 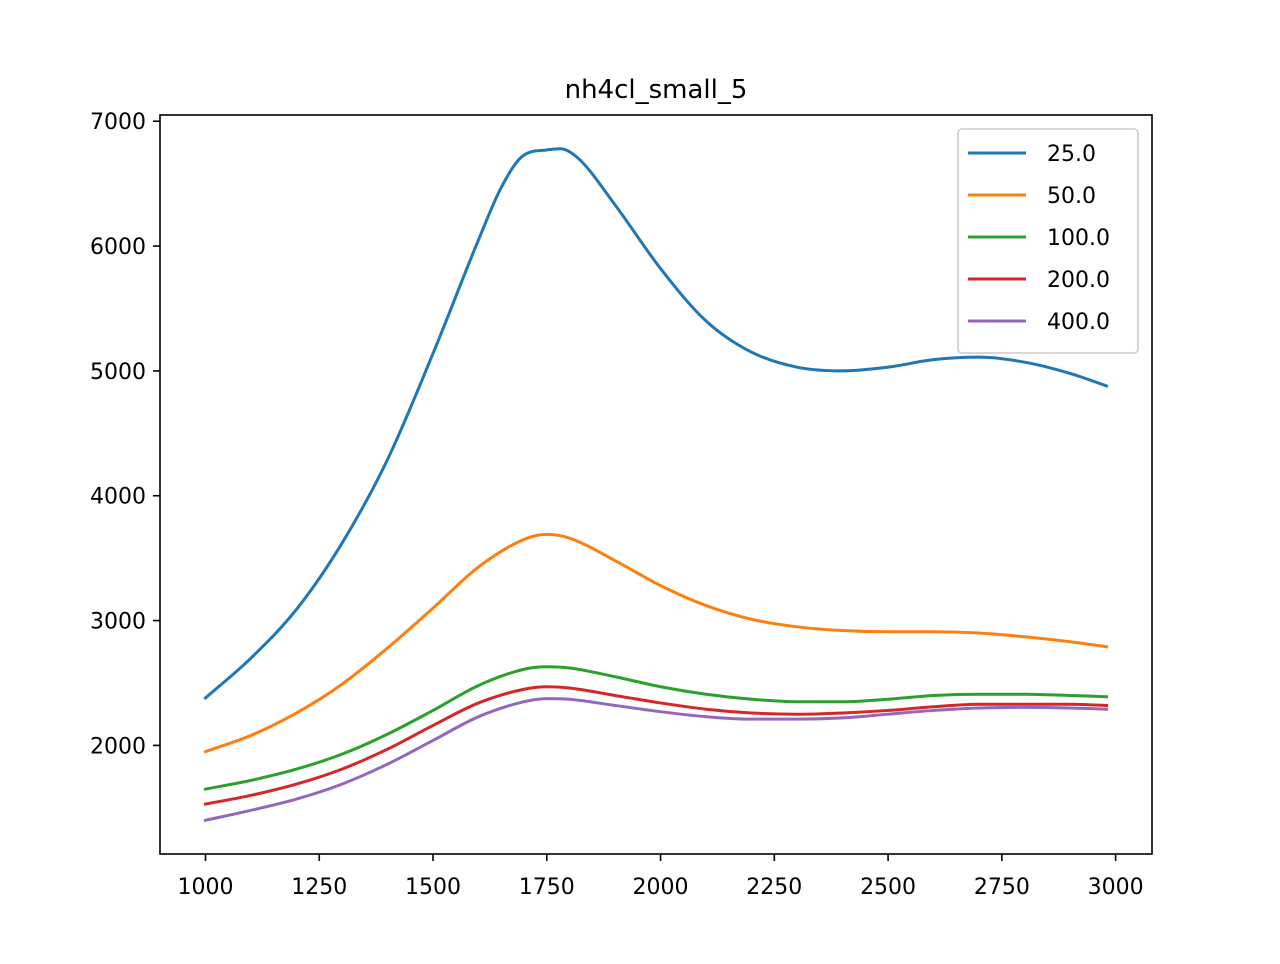 What do you see at coordinates (1116, 887) in the screenshot?
I see `x-tick-label: 3000` at bounding box center [1116, 887].